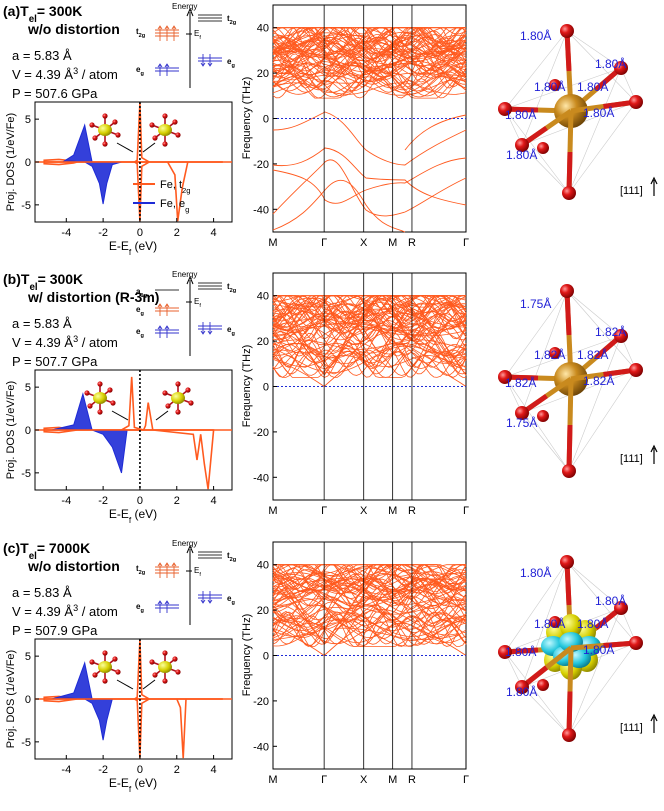 The height and width of the screenshot is (811, 664). What do you see at coordinates (231, 63) in the screenshot?
I see `level-label: eg` at bounding box center [231, 63].